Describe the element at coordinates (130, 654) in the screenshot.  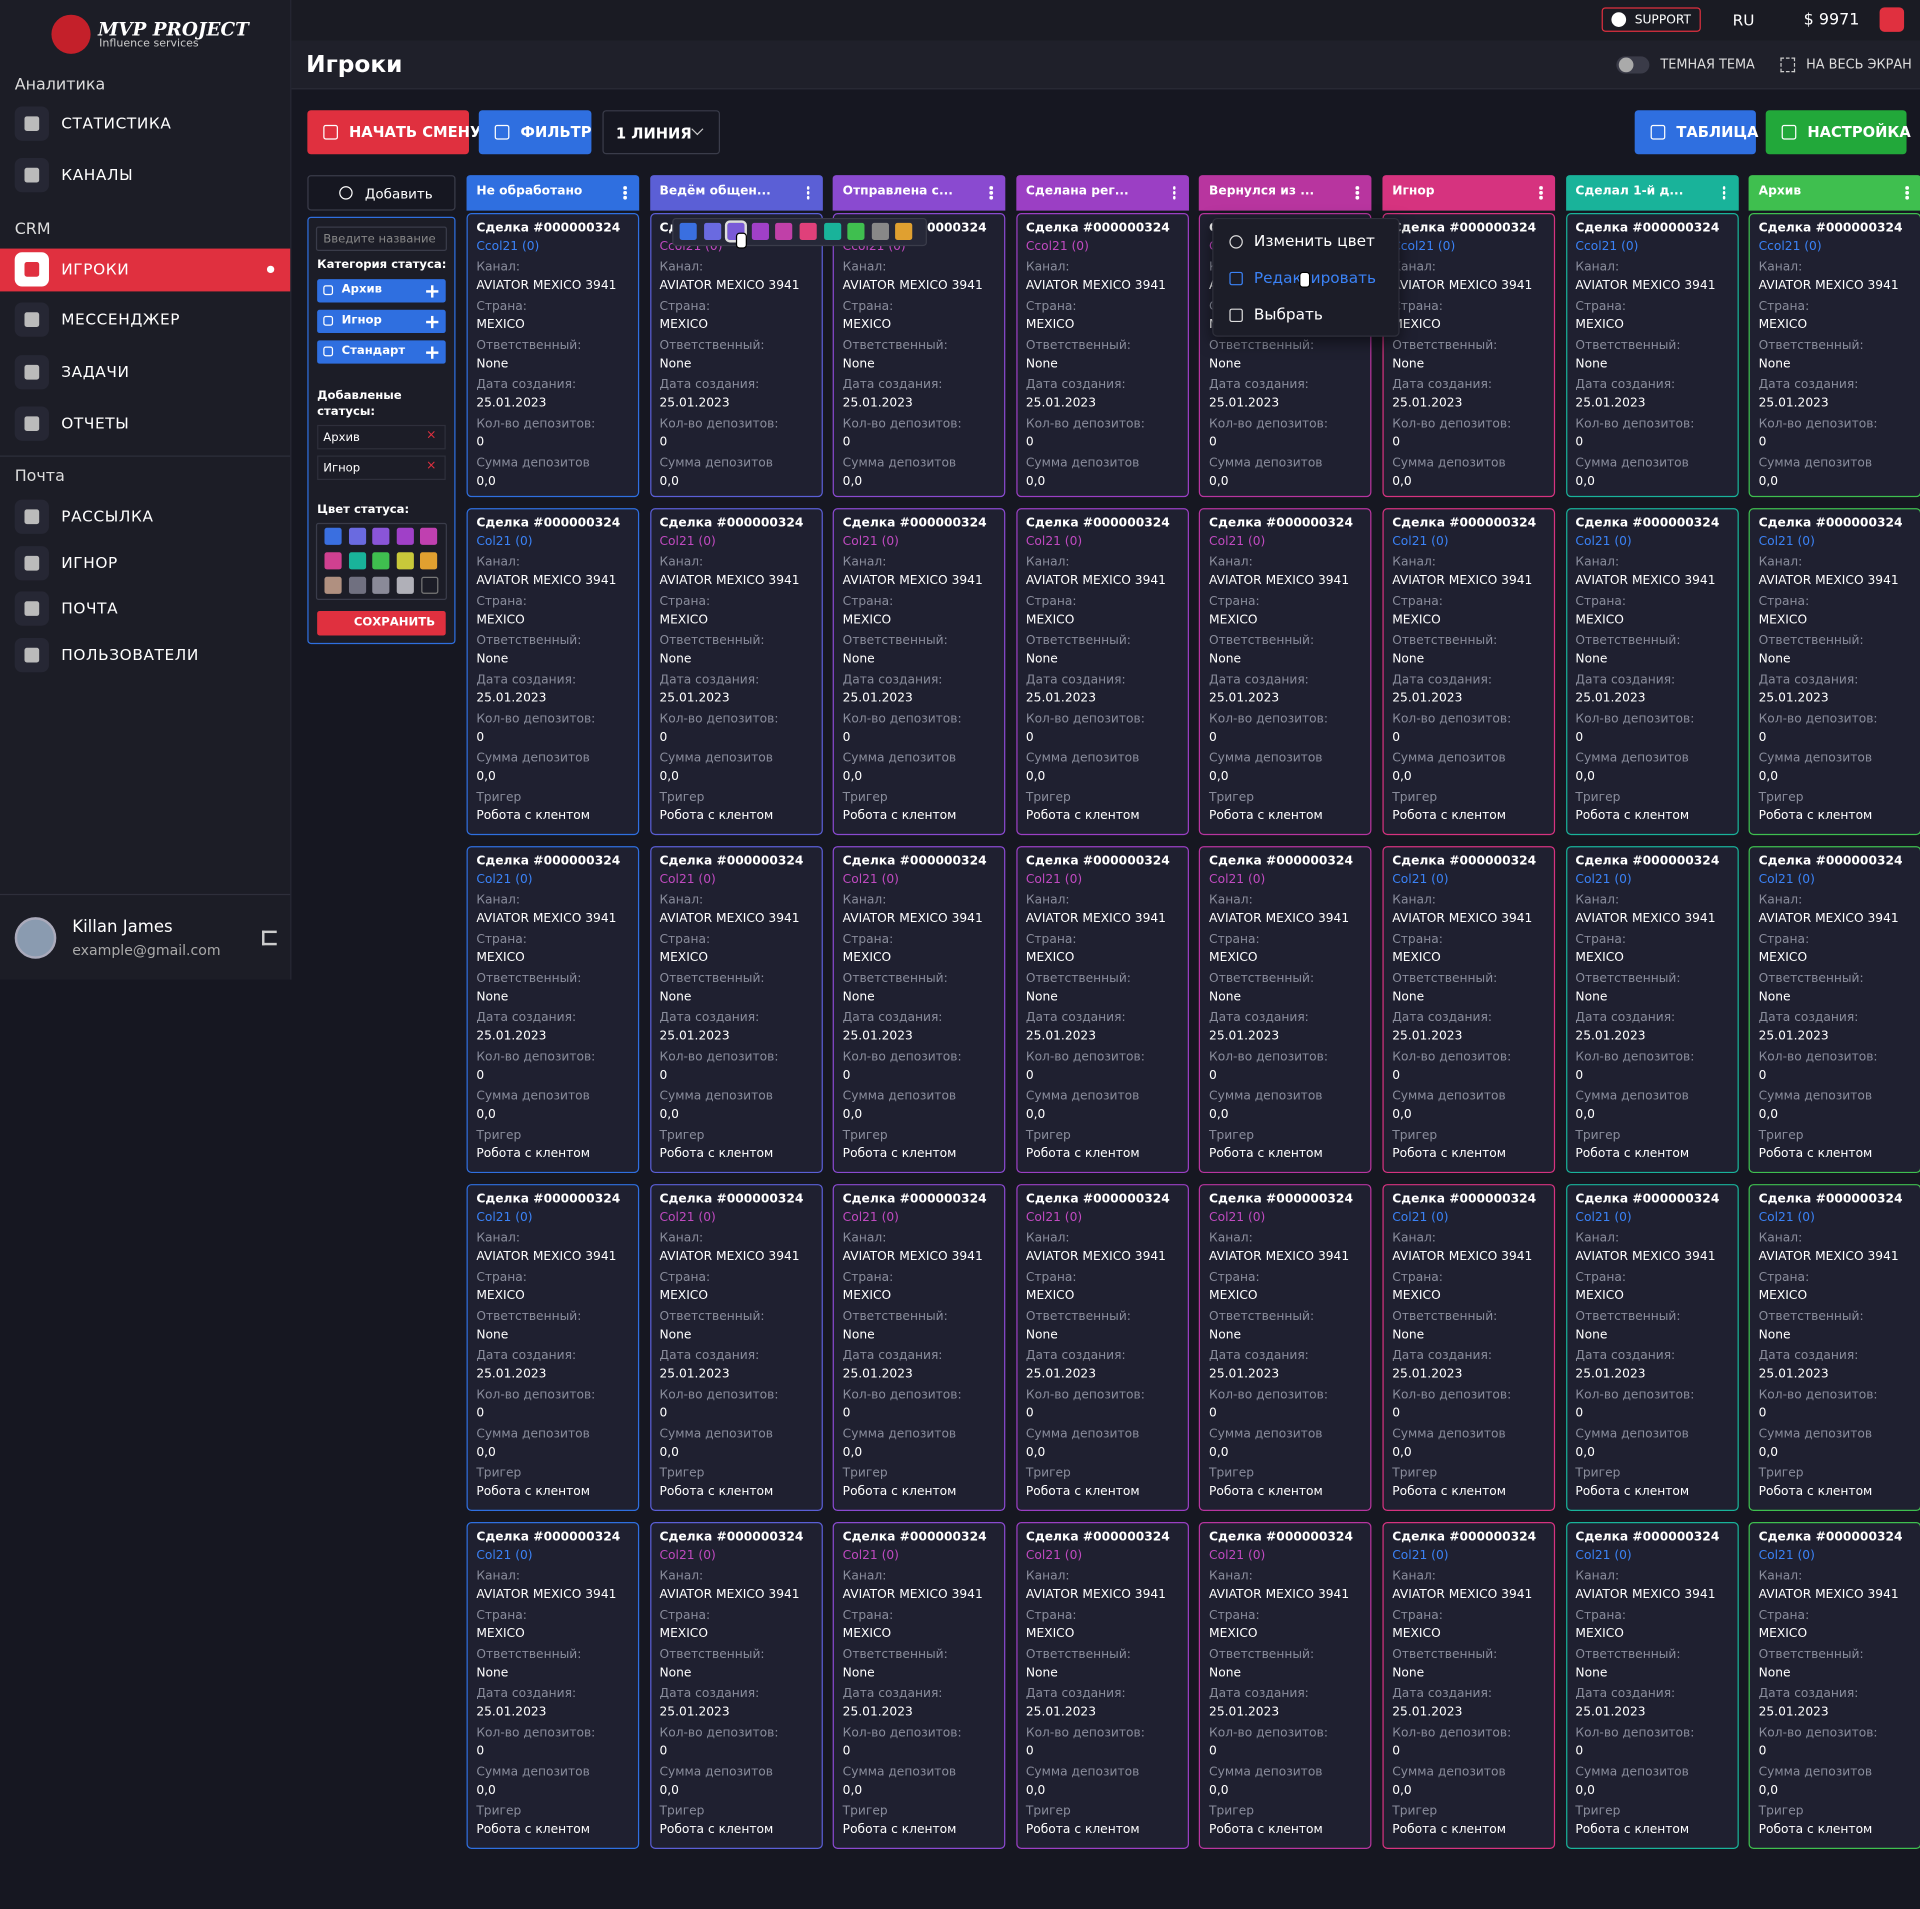
I see `nav-item: ПОЛЬЗОВАТЕЛИ` at that location.